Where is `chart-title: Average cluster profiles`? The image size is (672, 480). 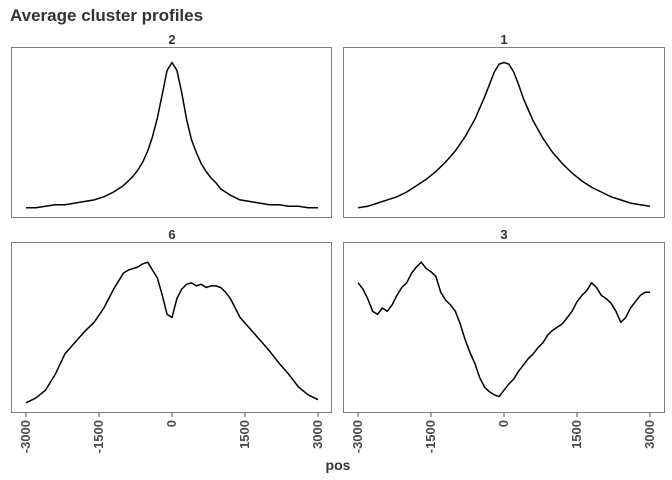
chart-title: Average cluster profiles is located at coordinates (106, 15).